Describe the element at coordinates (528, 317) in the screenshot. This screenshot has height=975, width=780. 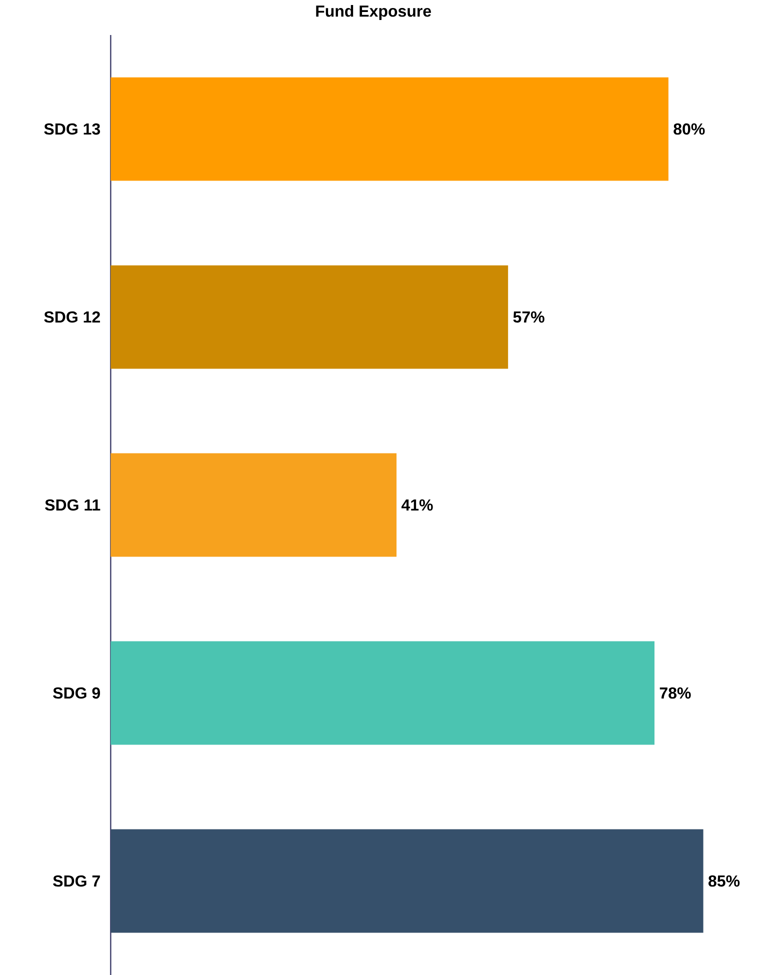
I see `data-label: 57%` at that location.